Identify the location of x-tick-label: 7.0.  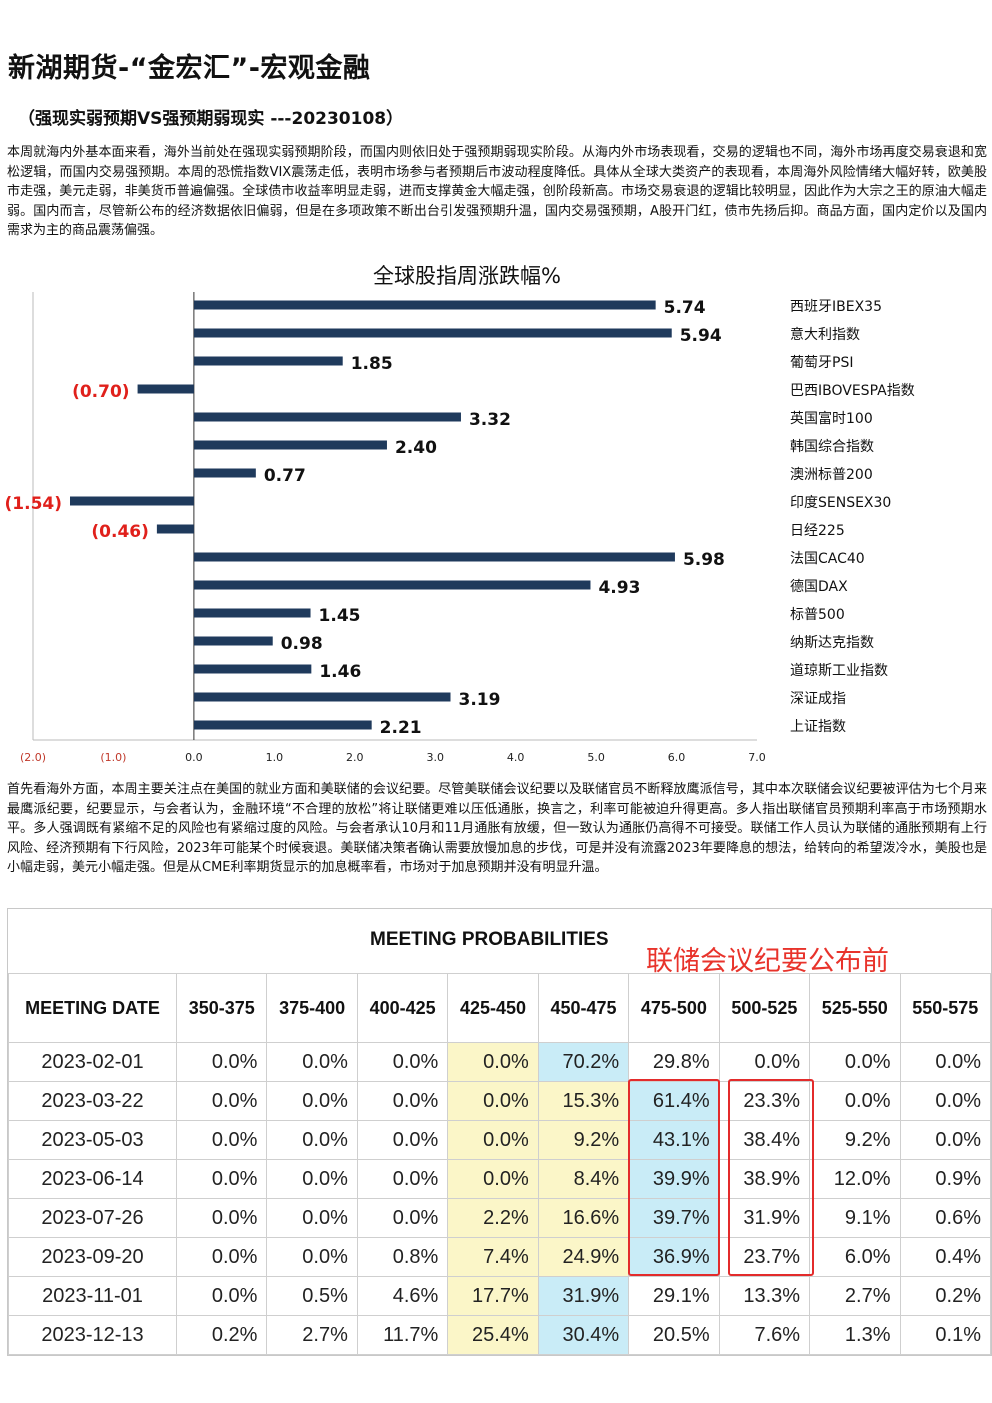
(757, 757).